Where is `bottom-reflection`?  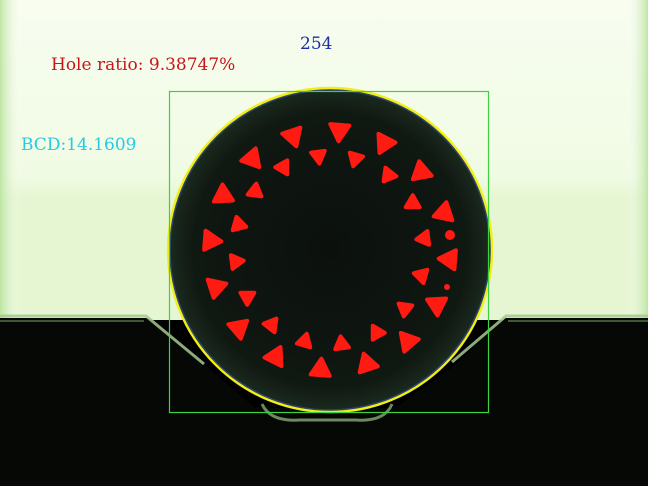
bottom-reflection is located at coordinates (327, 412).